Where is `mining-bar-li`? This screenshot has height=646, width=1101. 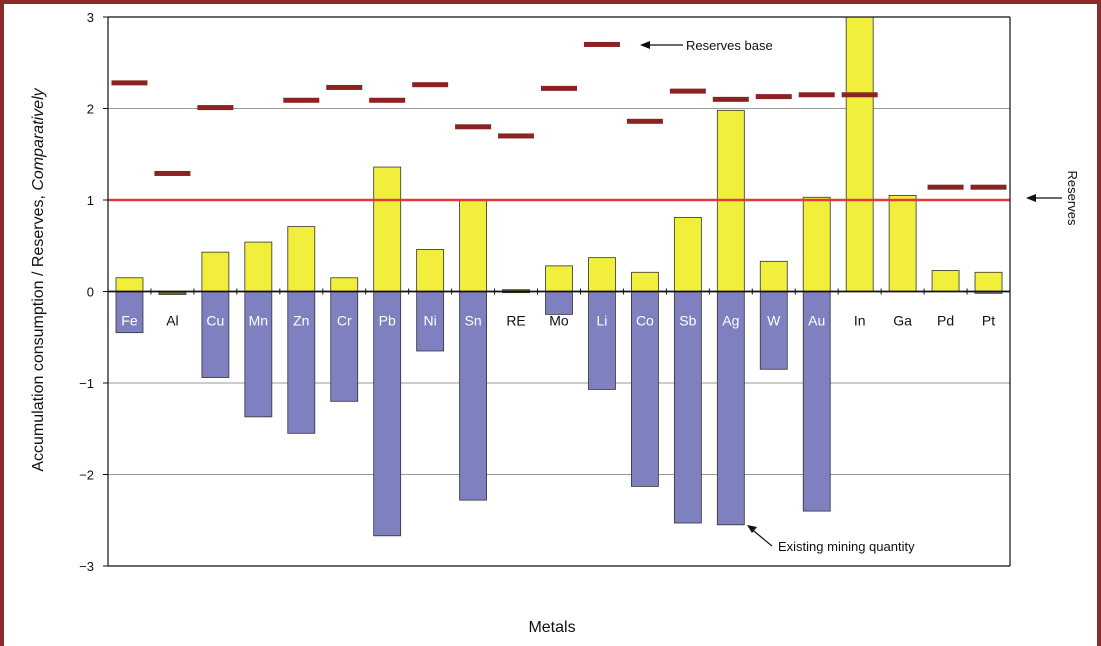 mining-bar-li is located at coordinates (602, 340).